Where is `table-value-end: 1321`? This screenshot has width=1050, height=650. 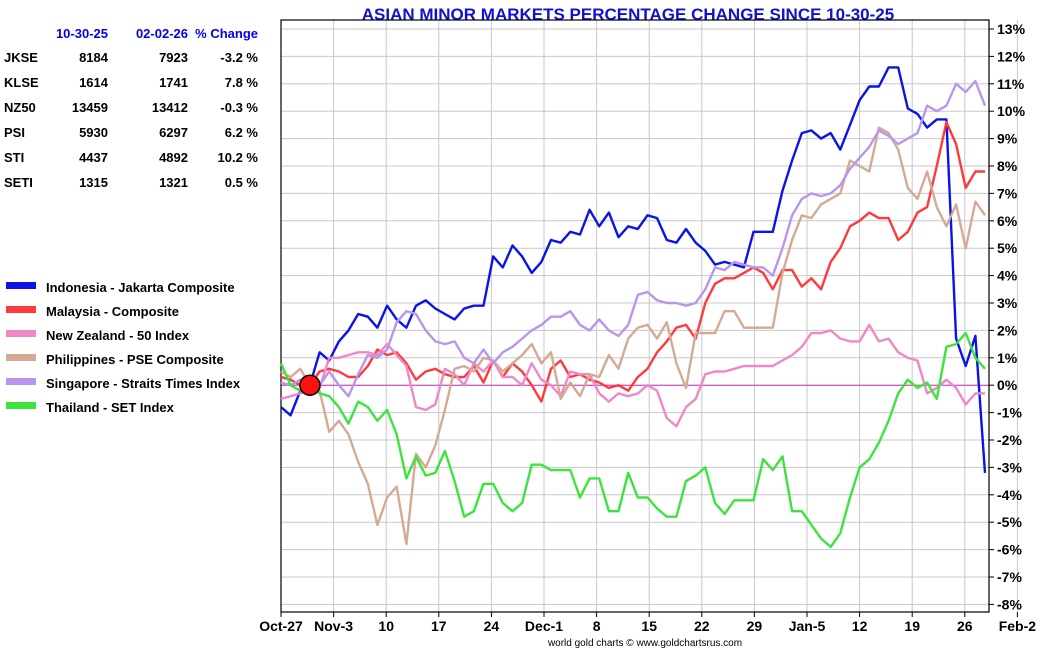 table-value-end: 1321 is located at coordinates (173, 182).